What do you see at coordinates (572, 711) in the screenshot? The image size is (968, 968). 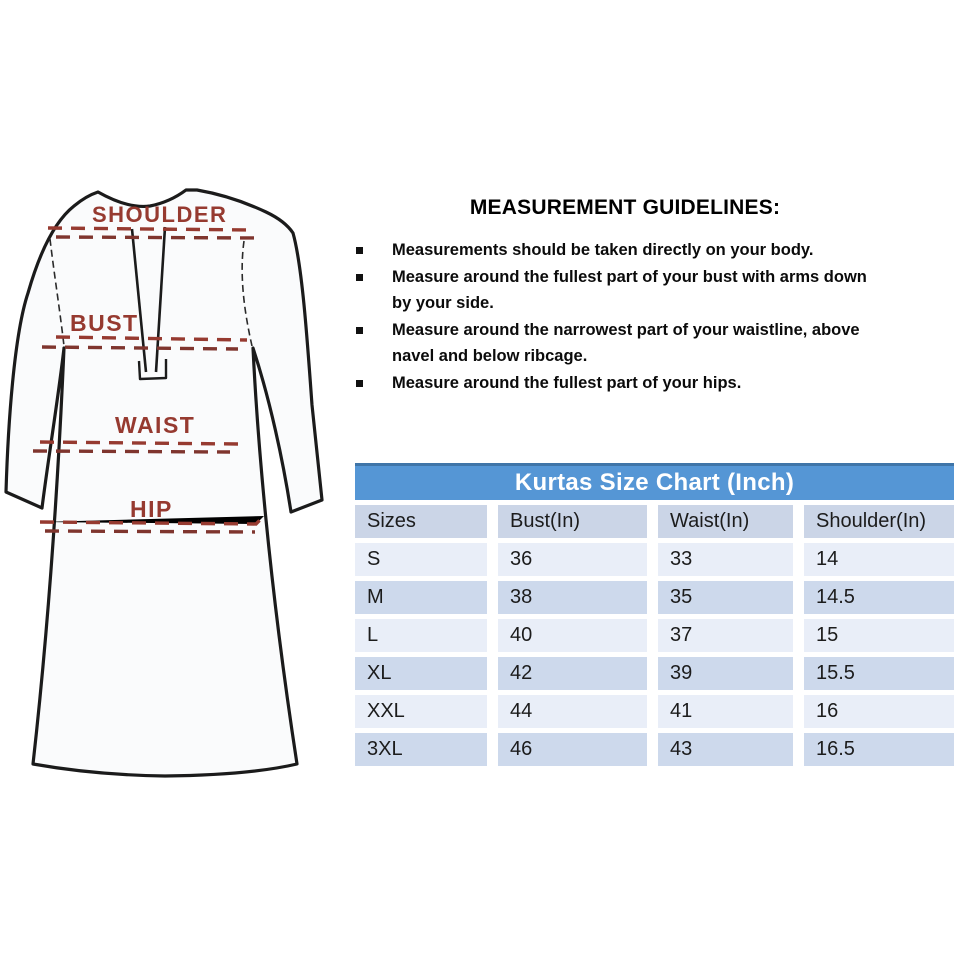 I see `bust-cell: 44` at bounding box center [572, 711].